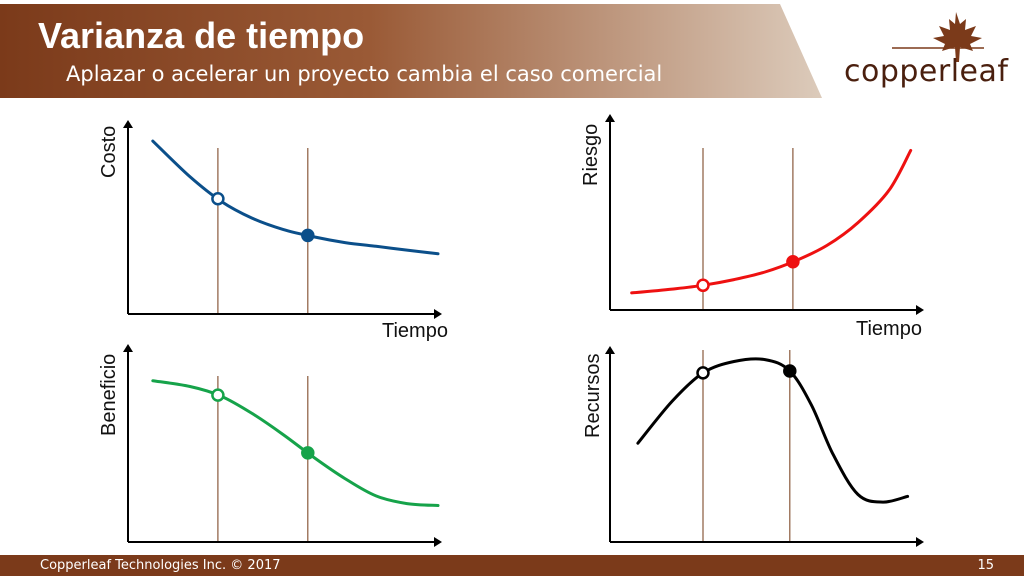 The image size is (1024, 576). Describe the element at coordinates (985, 565) in the screenshot. I see `page-number: 15` at that location.